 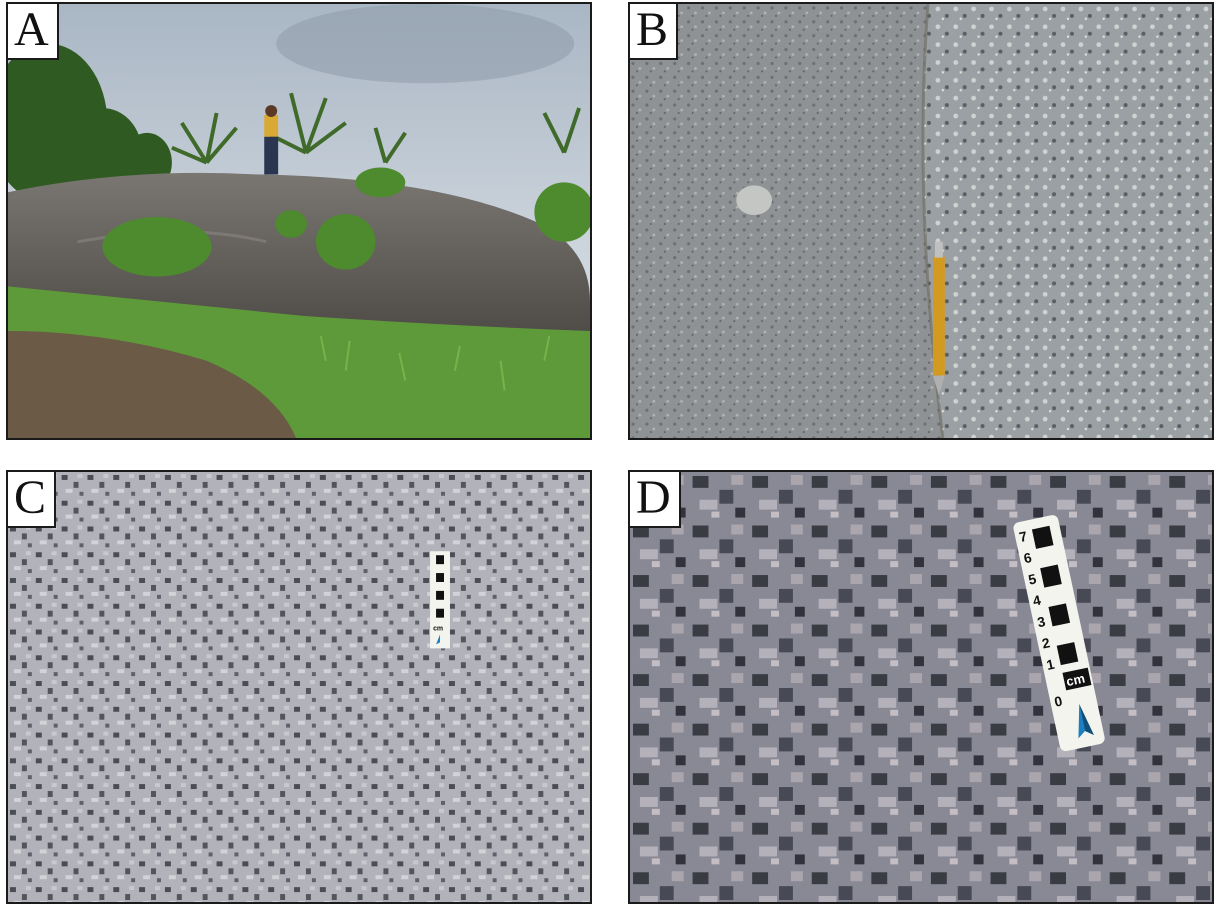 What do you see at coordinates (32, 500) in the screenshot?
I see `panel-label-c: C` at bounding box center [32, 500].